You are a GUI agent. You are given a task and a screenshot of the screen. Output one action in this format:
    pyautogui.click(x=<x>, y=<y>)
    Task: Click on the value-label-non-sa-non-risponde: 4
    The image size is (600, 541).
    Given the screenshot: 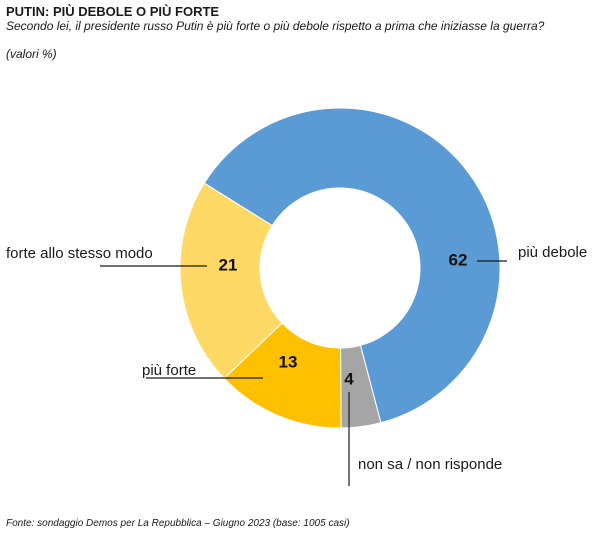 What is the action you would take?
    pyautogui.click(x=349, y=378)
    